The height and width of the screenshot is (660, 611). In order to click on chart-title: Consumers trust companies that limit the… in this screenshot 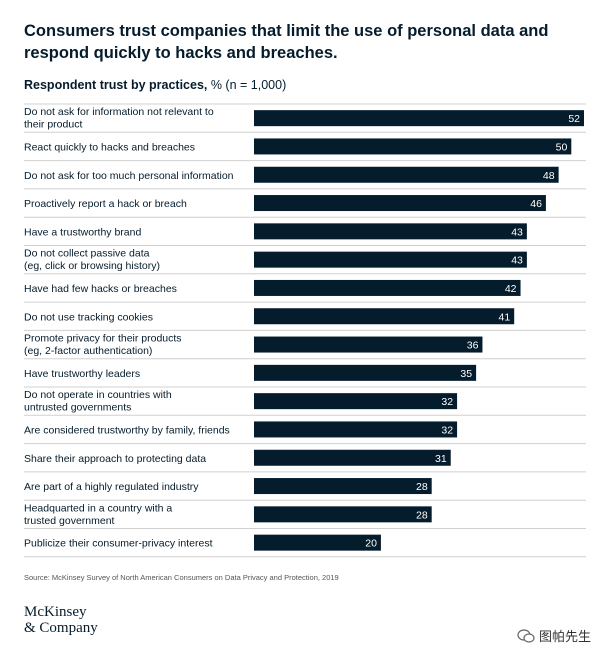, I will do `click(286, 42)`.